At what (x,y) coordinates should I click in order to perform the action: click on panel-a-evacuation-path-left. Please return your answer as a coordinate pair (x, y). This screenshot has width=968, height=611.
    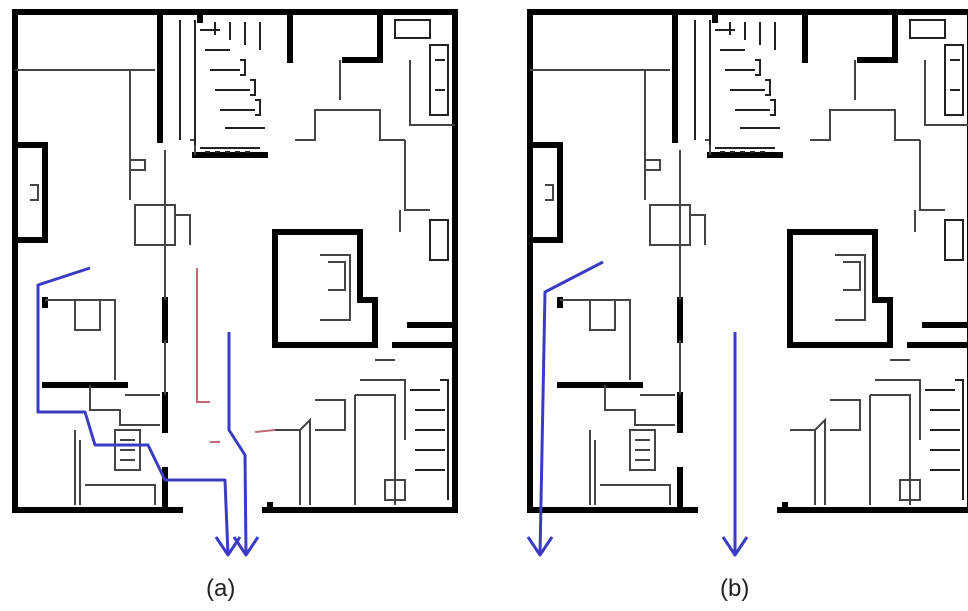
    Looking at the image, I should click on (139, 411).